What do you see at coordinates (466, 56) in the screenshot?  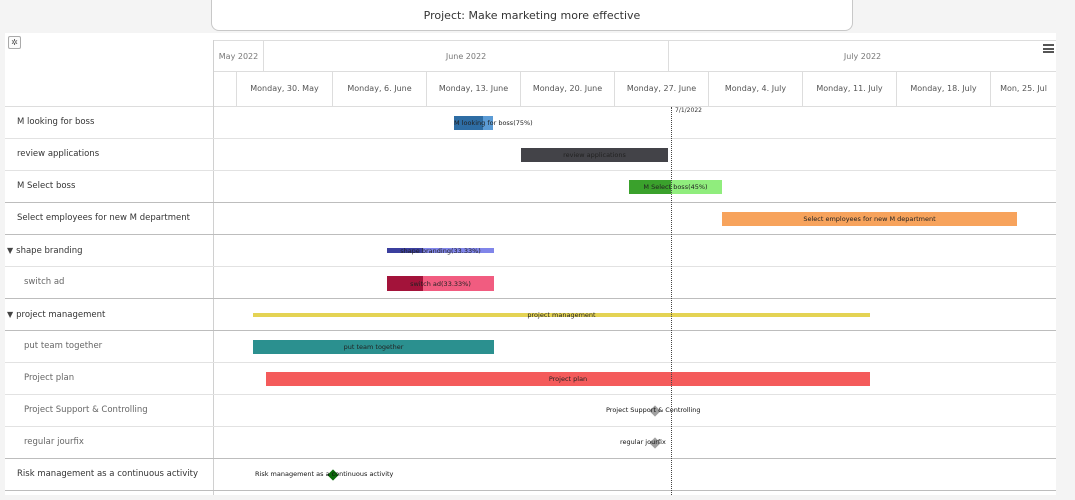 I see `month-label: June 2022` at bounding box center [466, 56].